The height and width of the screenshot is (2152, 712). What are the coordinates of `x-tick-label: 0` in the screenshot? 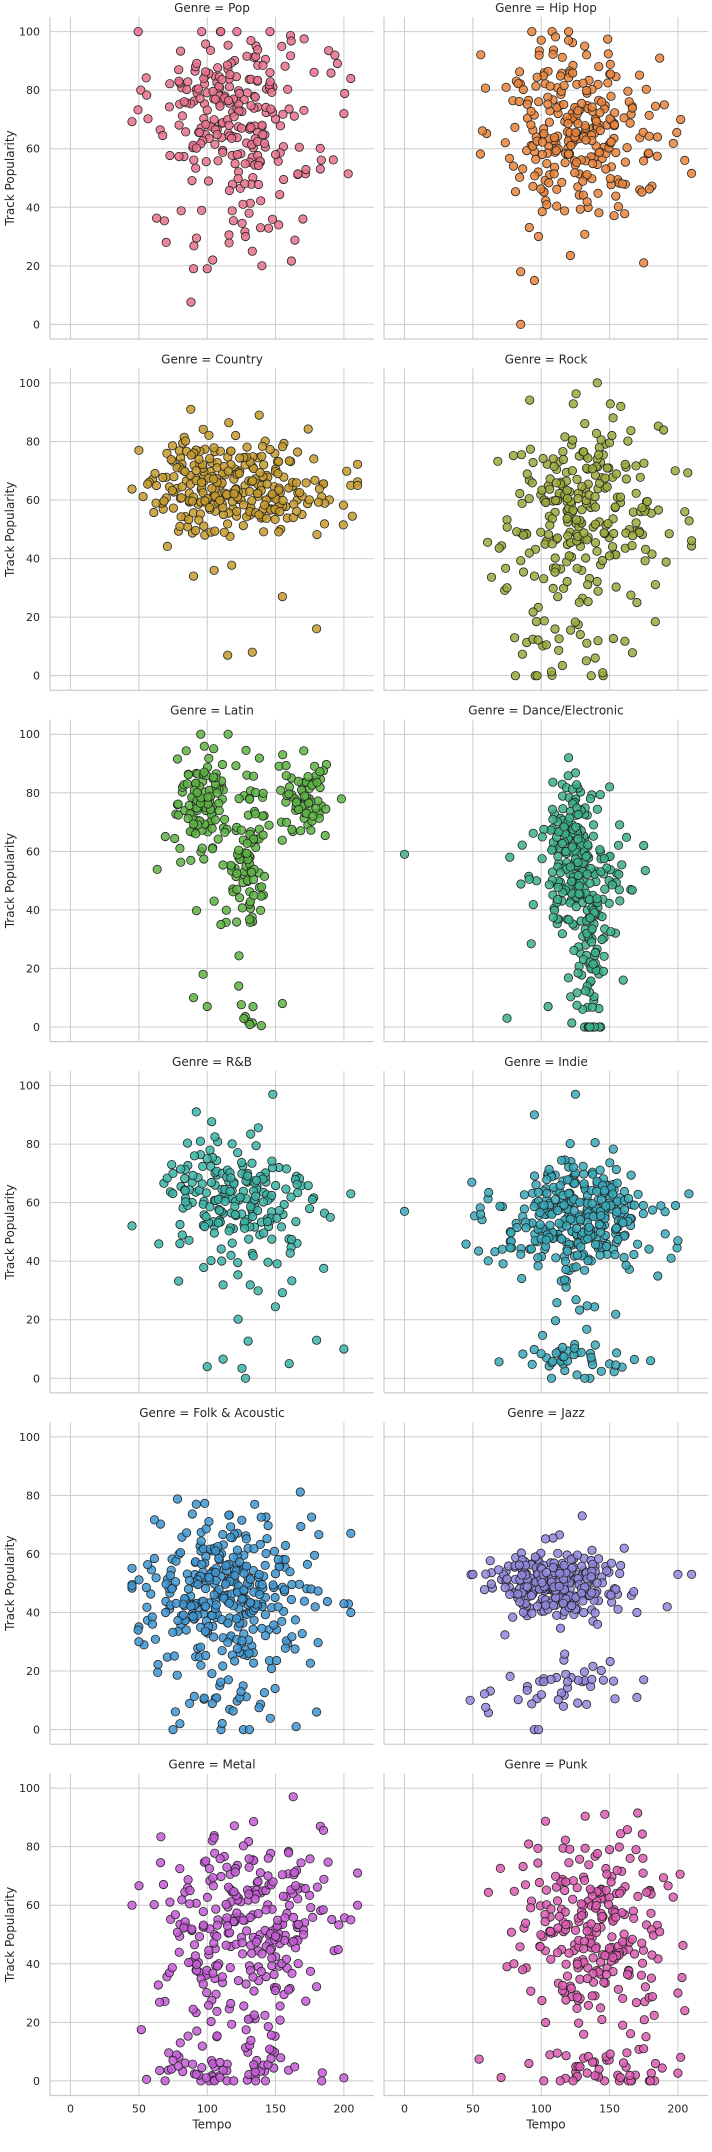 It's located at (70, 2109).